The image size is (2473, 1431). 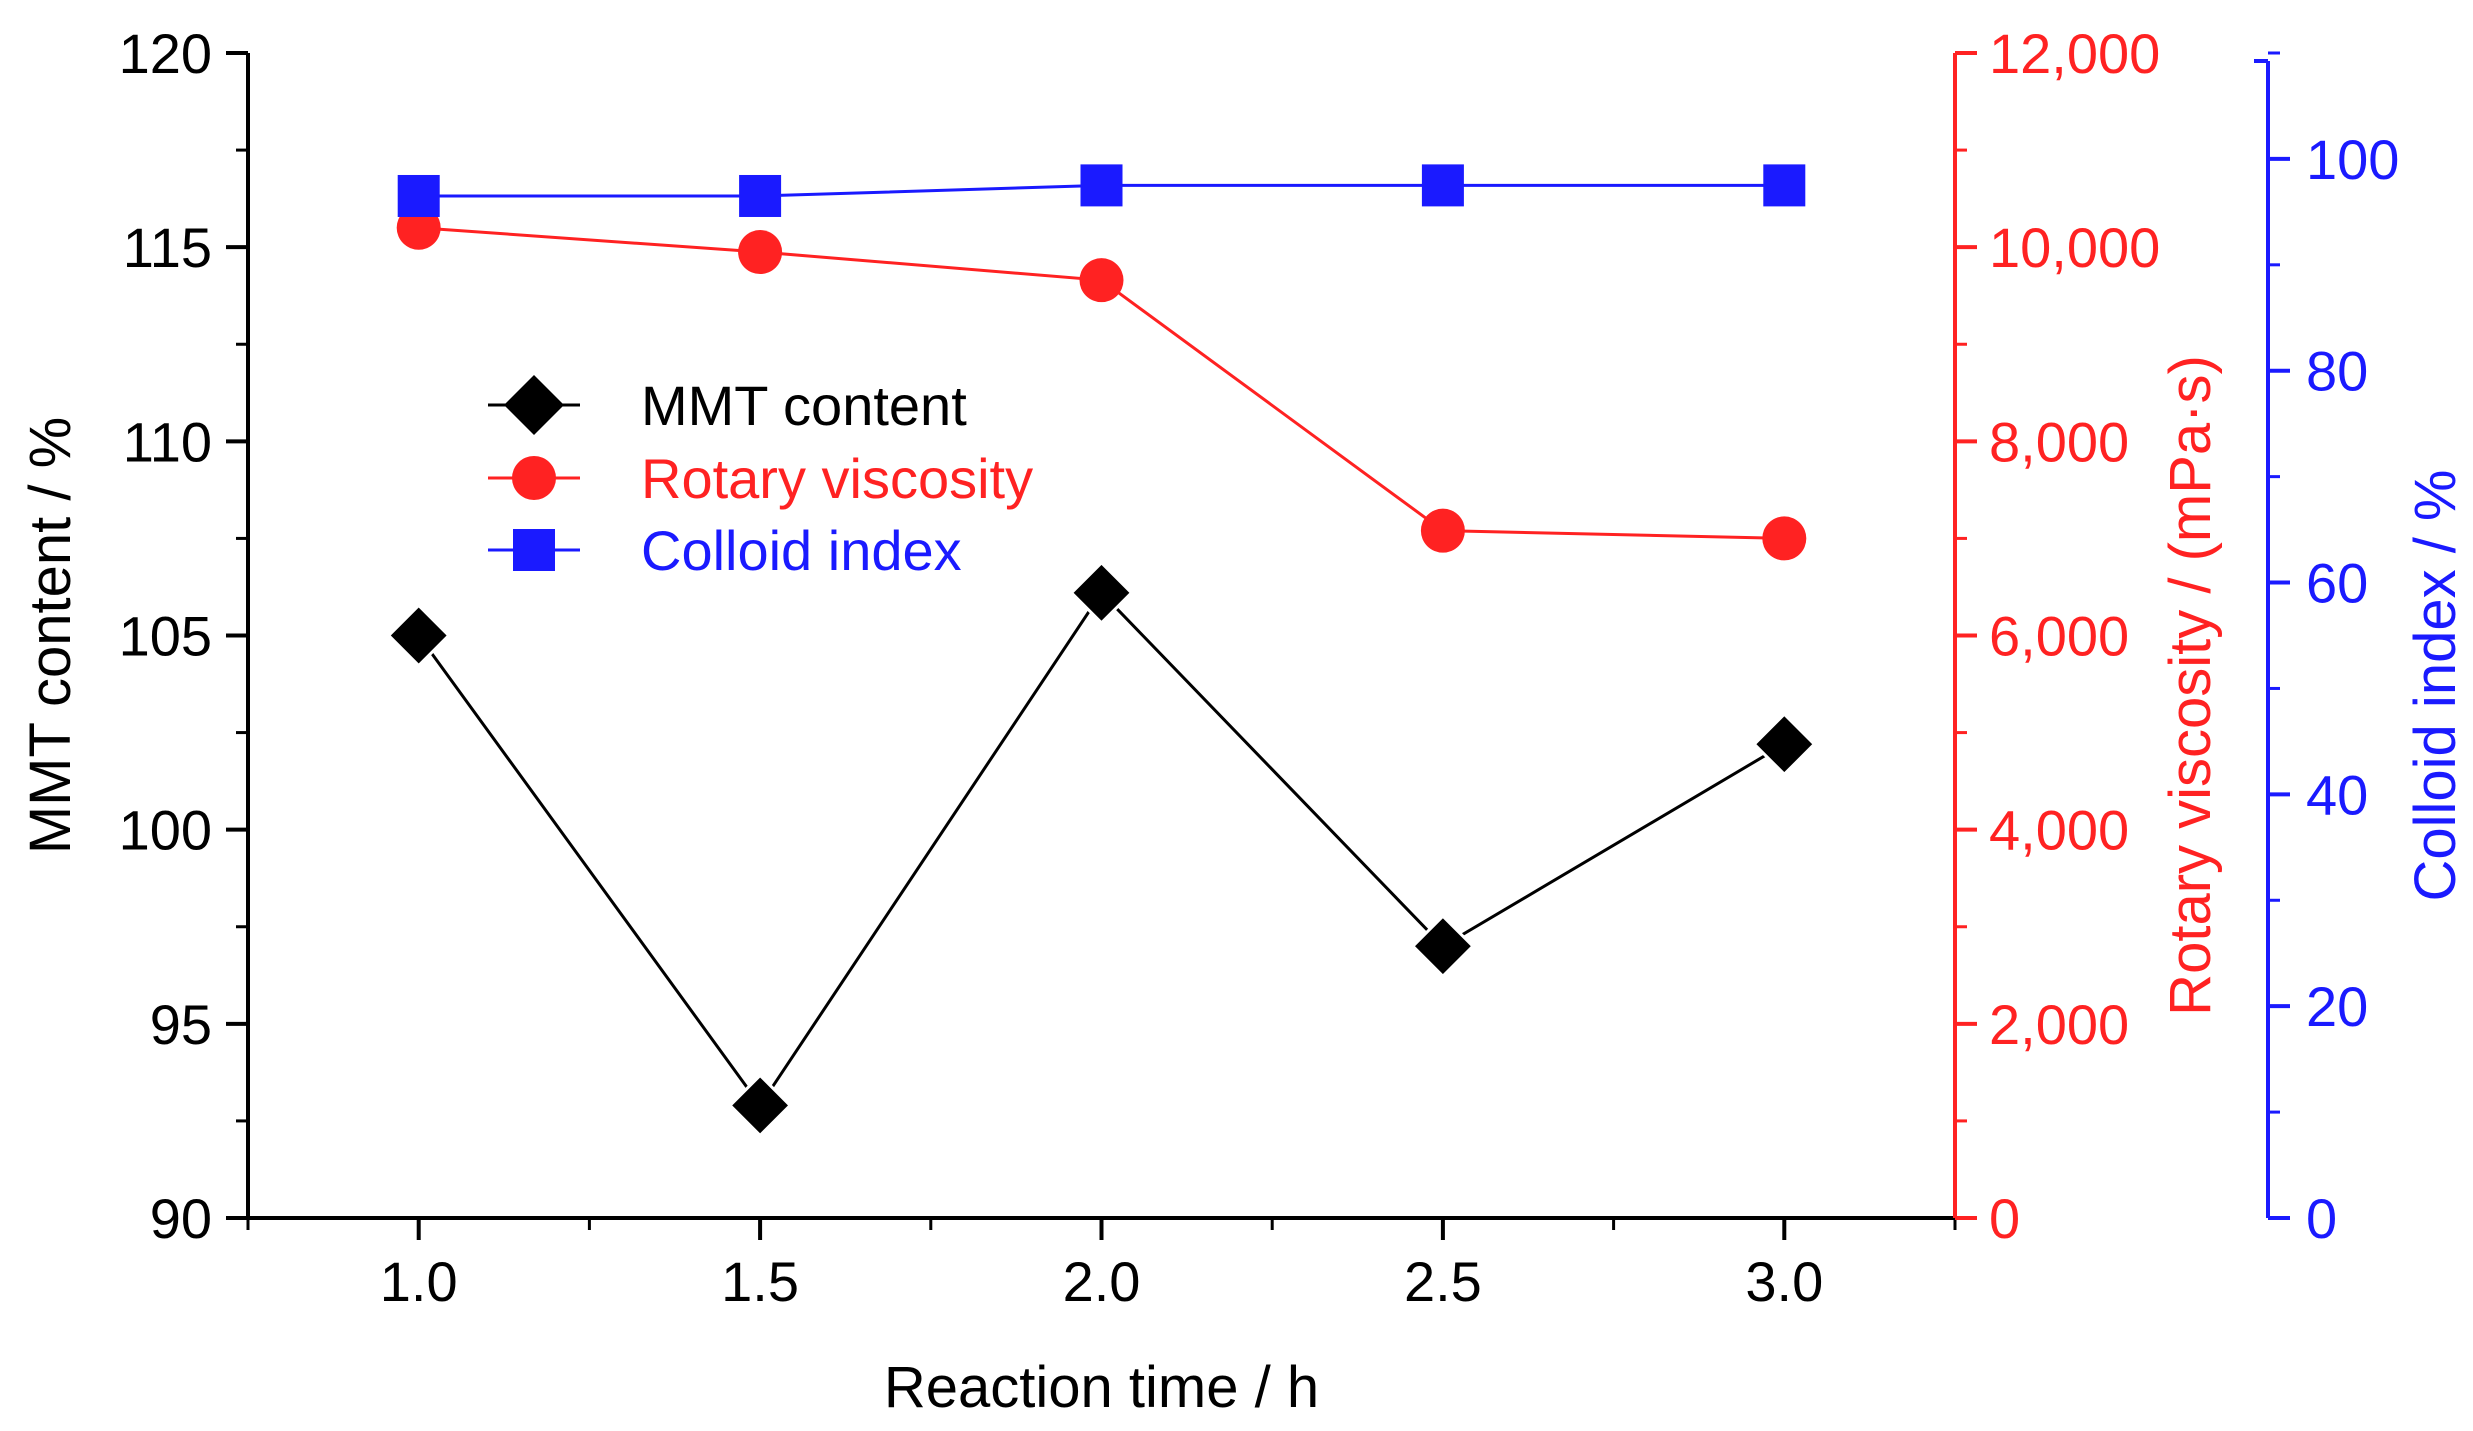 What do you see at coordinates (2190, 685) in the screenshot?
I see `viscosity-y-axis-title: Rotary viscosity / (mPa·s)` at bounding box center [2190, 685].